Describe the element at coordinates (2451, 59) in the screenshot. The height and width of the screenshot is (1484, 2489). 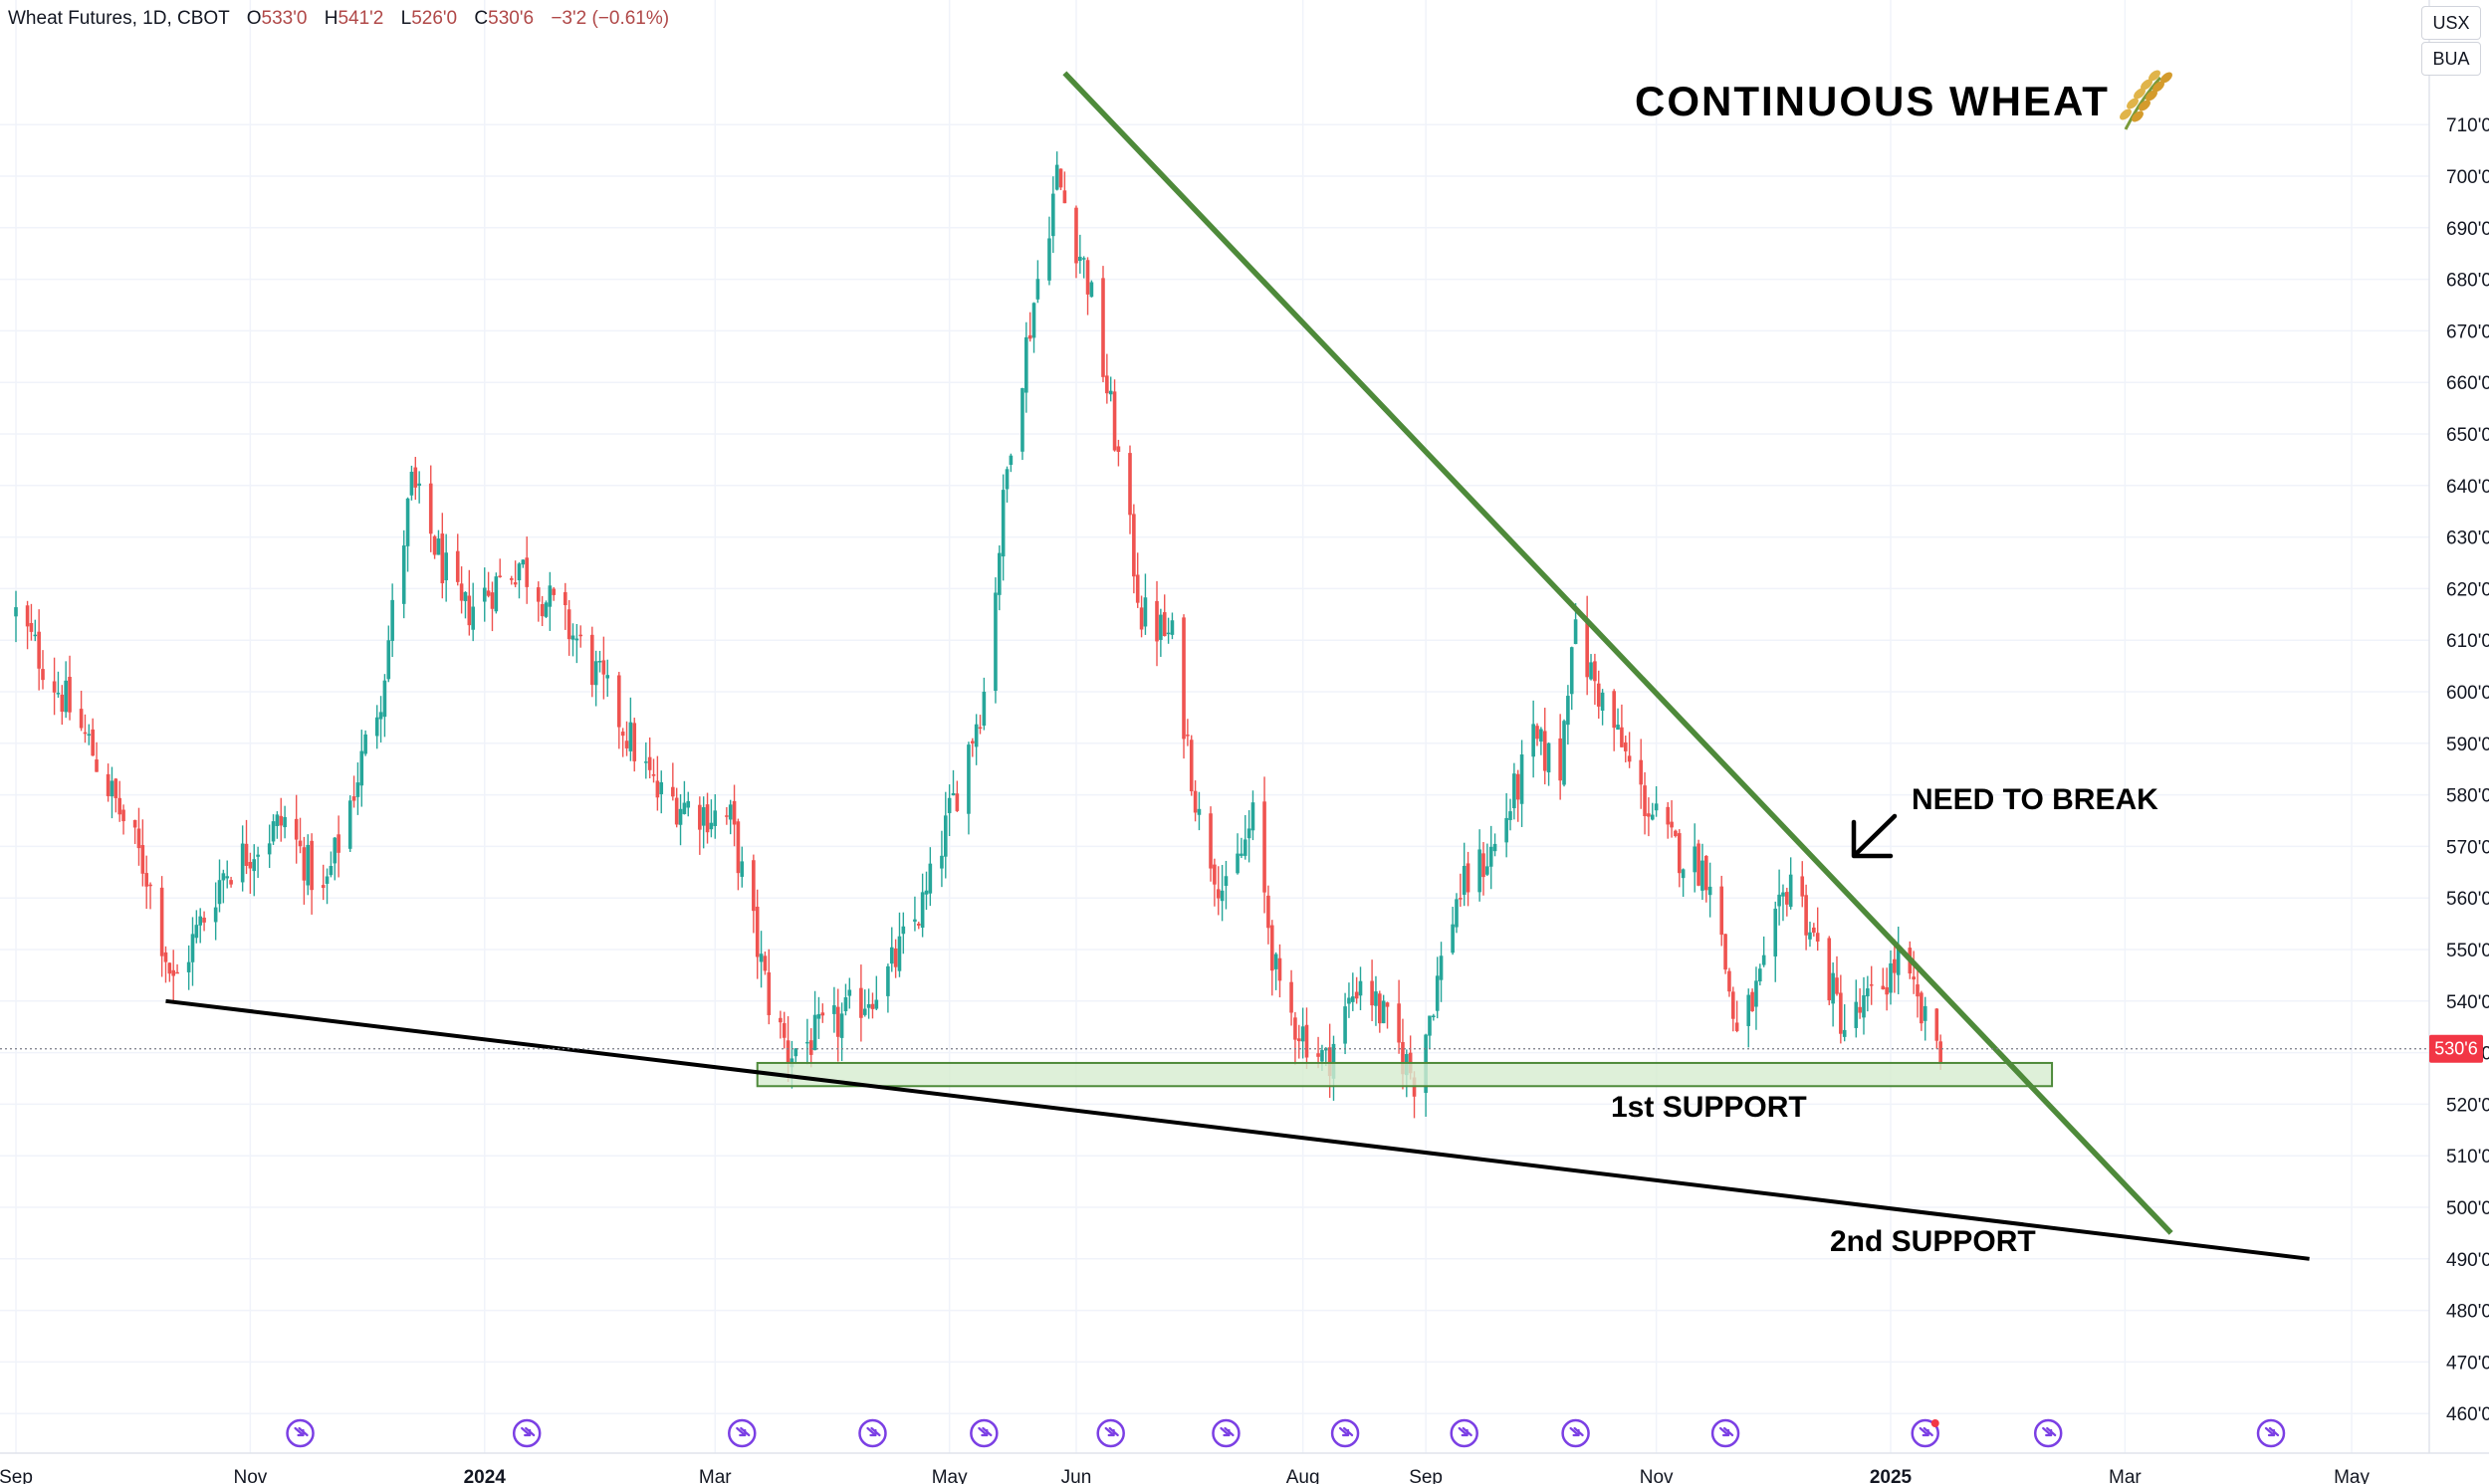
I see `unit-bua-button: BUA` at that location.